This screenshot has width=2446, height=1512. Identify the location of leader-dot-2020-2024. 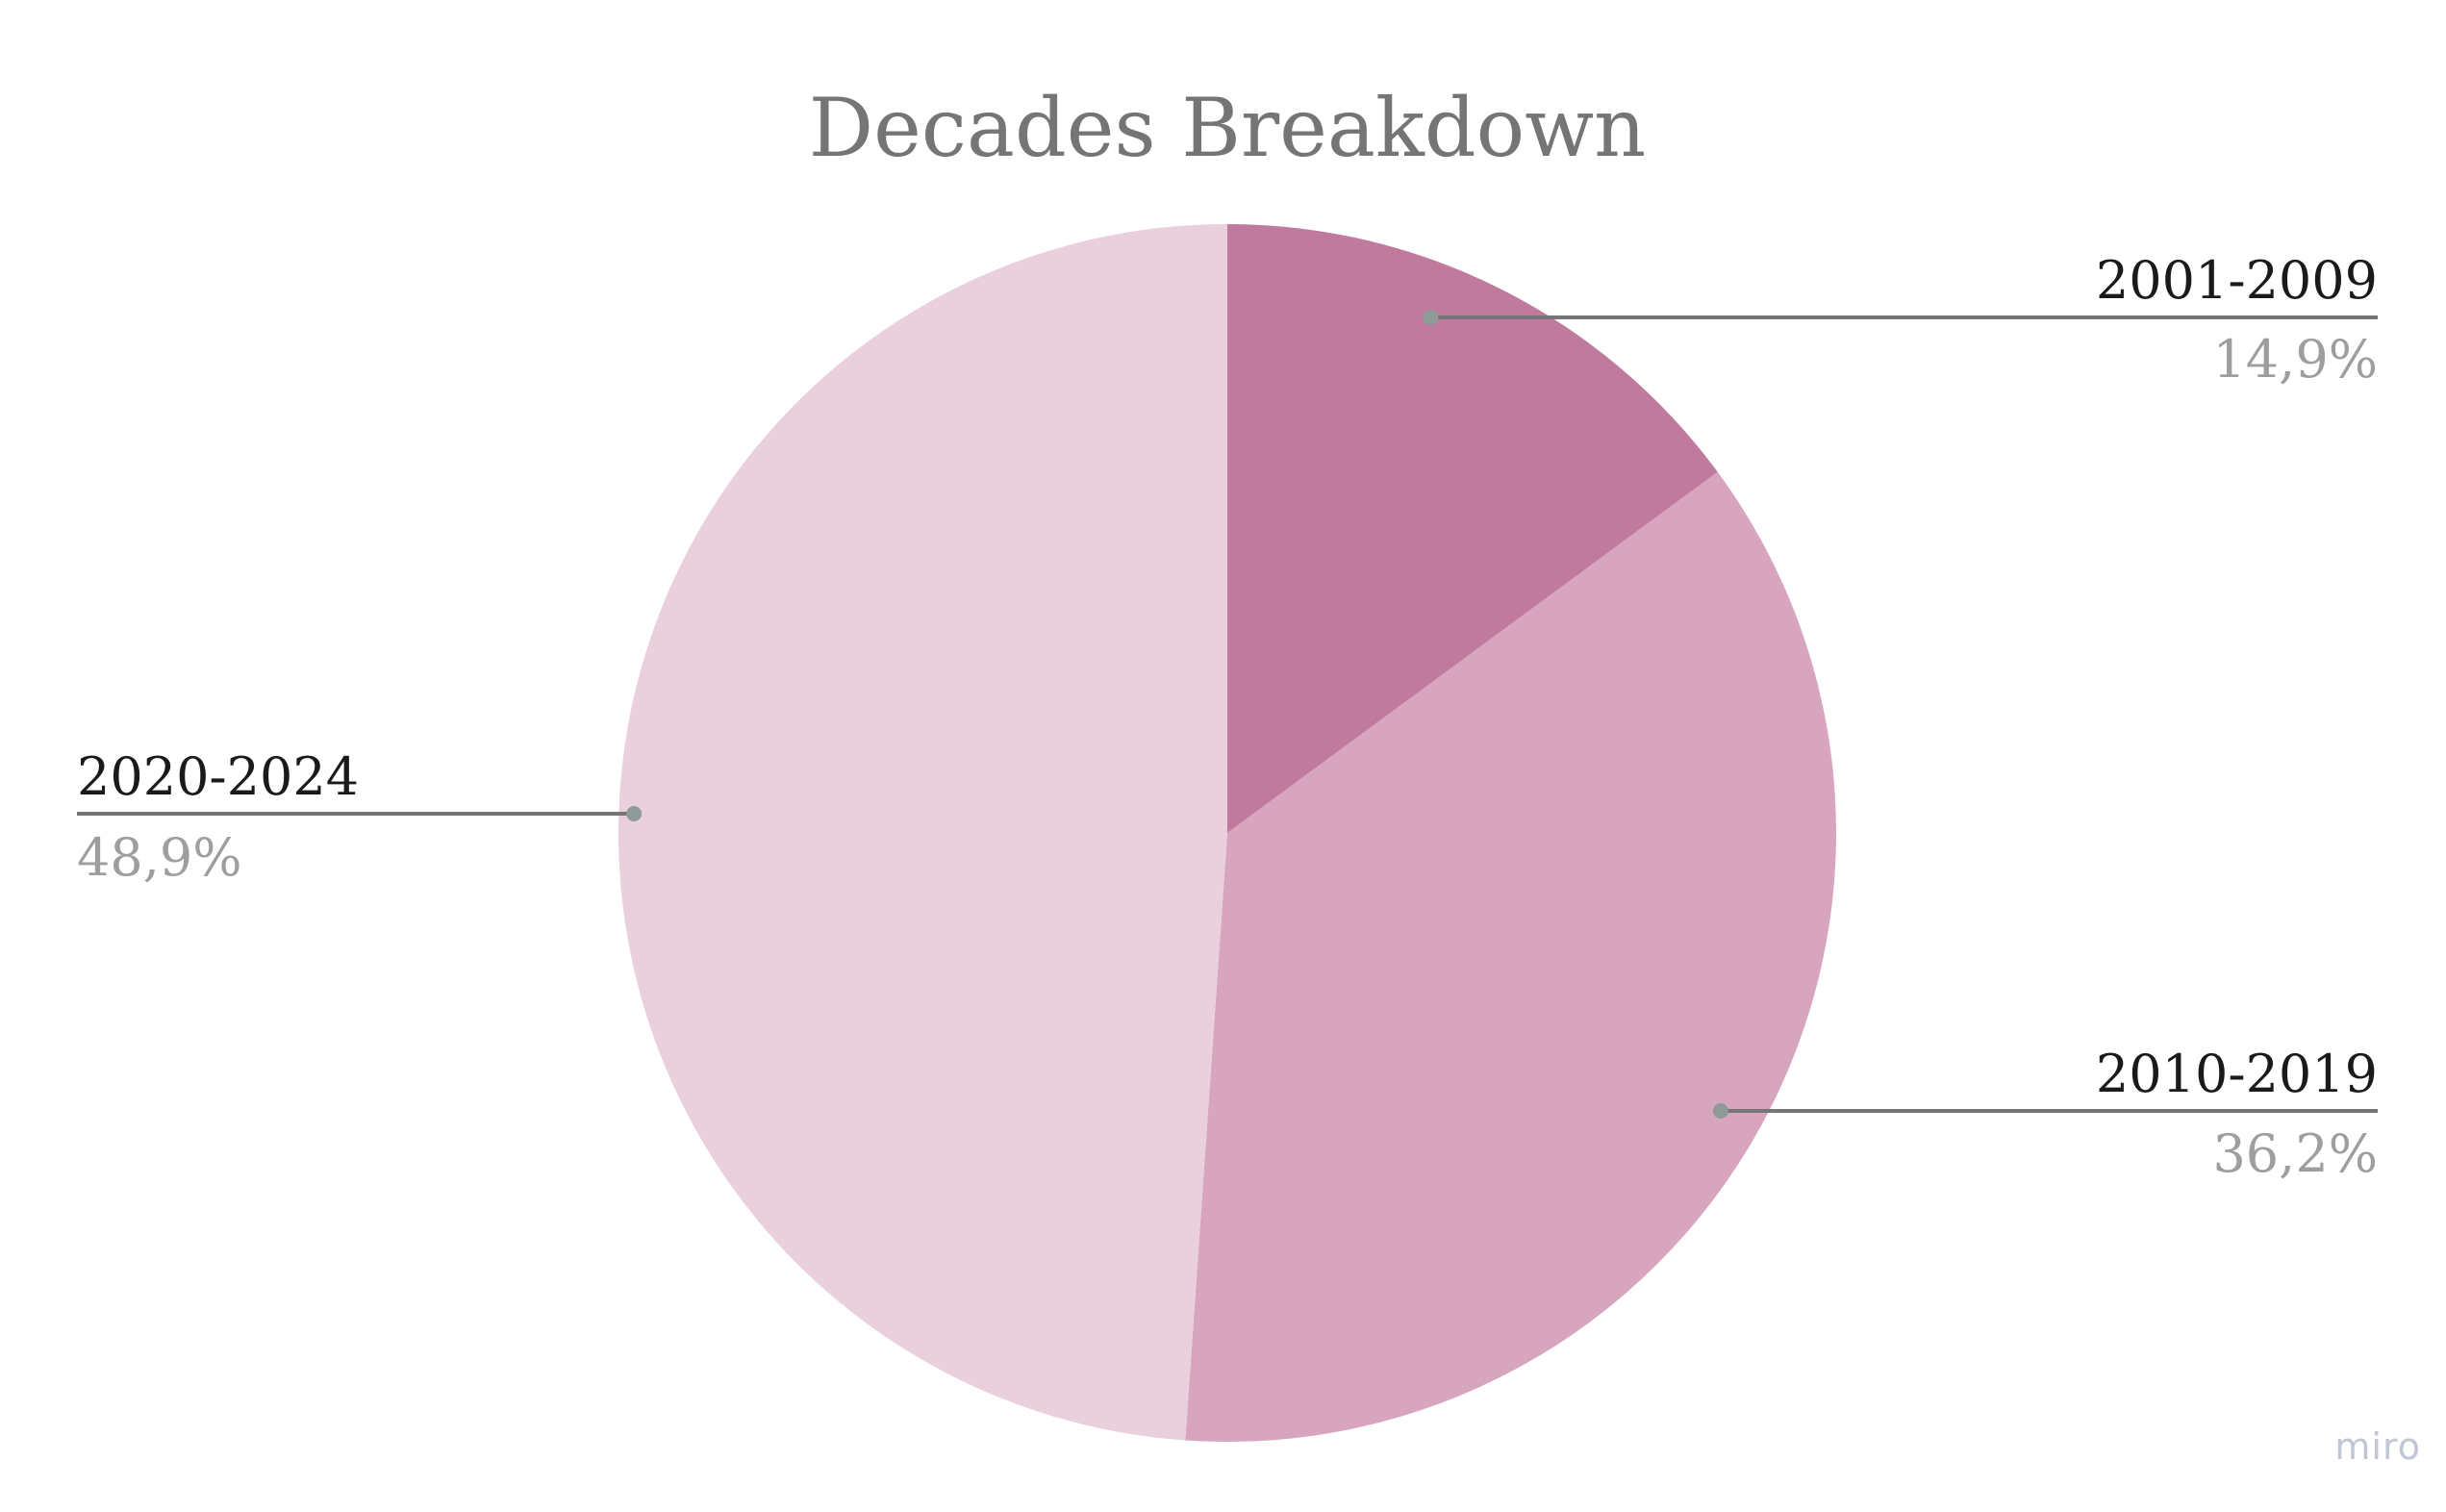
(634, 814).